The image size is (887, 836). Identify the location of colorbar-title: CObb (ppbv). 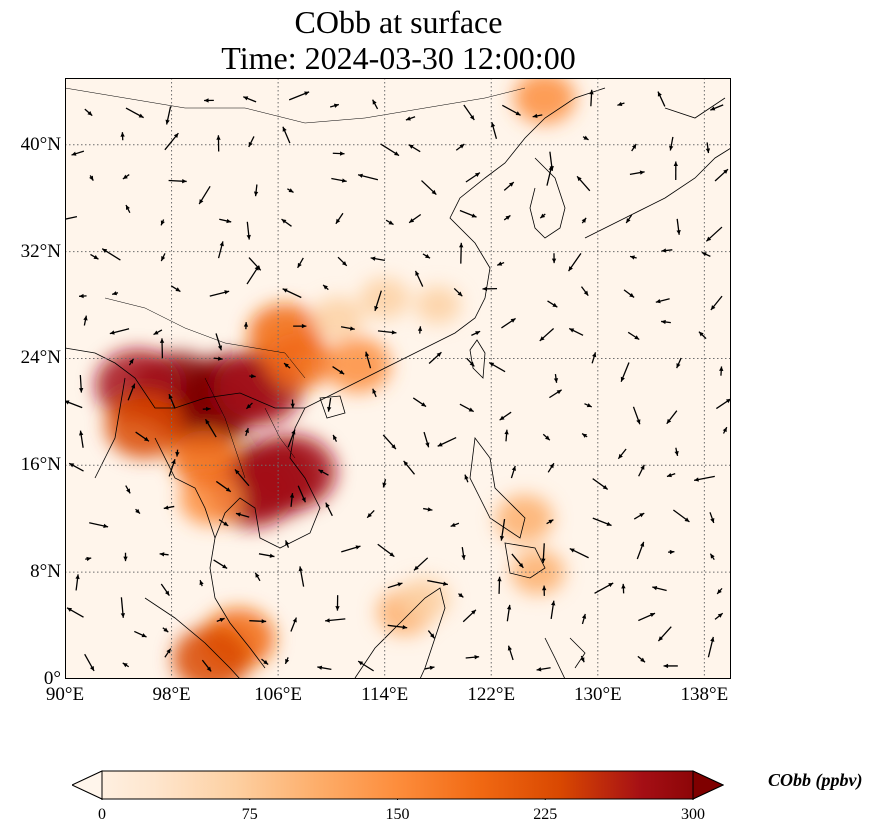
(815, 780).